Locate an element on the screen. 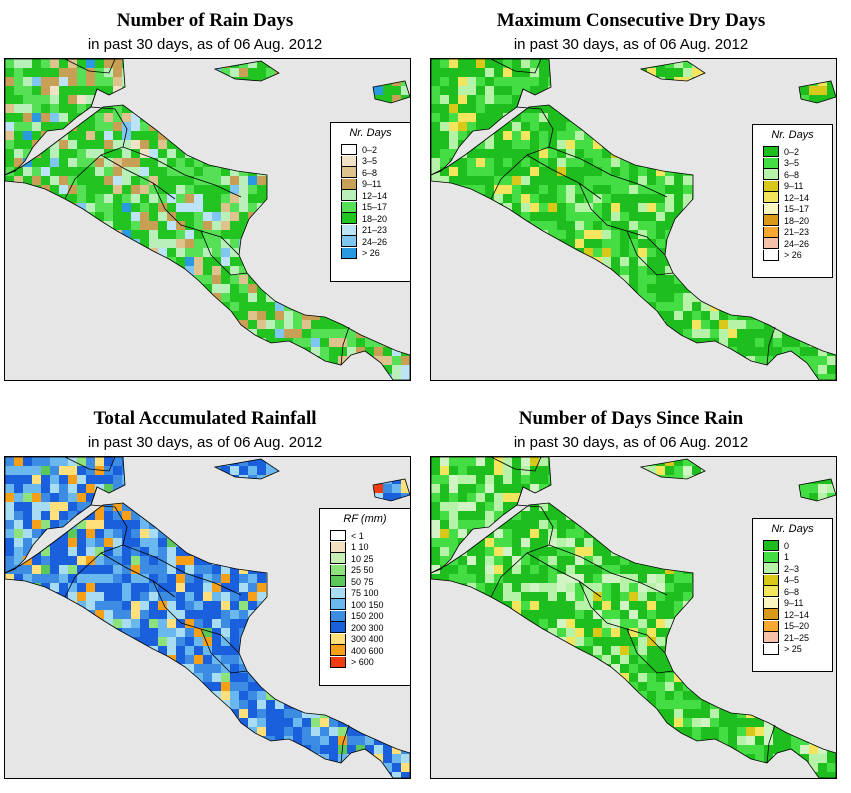  legend-entry: 4–5 is located at coordinates (797, 580).